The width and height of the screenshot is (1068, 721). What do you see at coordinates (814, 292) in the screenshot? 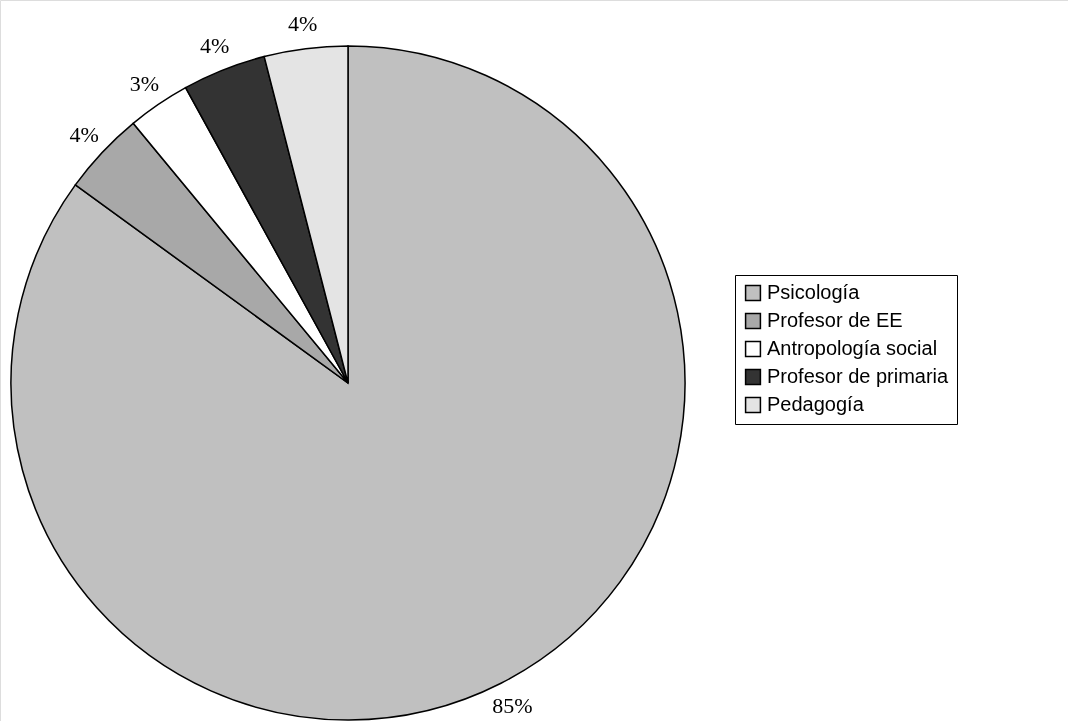
I see `legend-label: Psicología` at bounding box center [814, 292].